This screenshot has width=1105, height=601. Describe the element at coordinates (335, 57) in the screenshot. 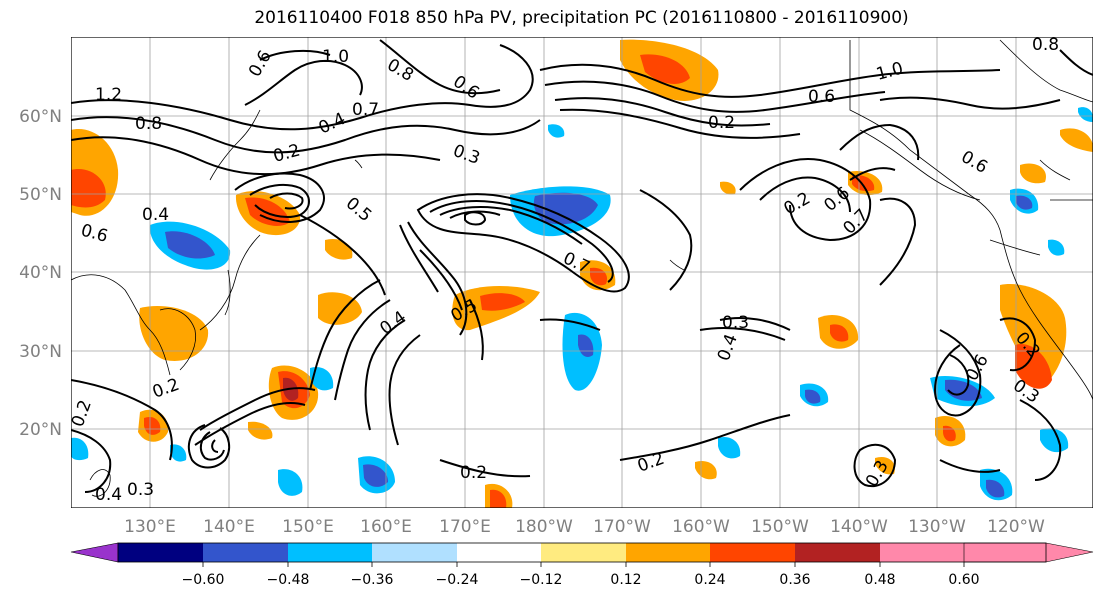

I see `contour-label: 1.0` at that location.